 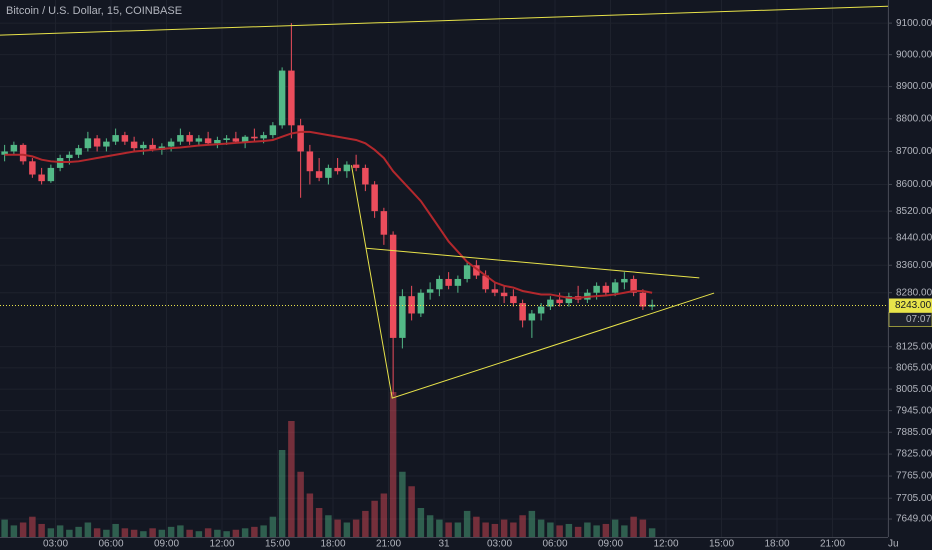 I want to click on y-tick-label: 7825.00, so click(x=914, y=454).